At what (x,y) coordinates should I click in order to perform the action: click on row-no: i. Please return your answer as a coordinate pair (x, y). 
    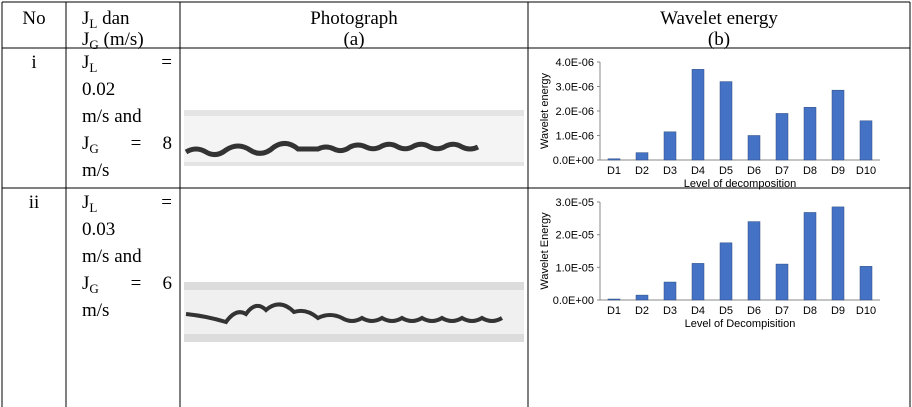
    Looking at the image, I should click on (33, 62).